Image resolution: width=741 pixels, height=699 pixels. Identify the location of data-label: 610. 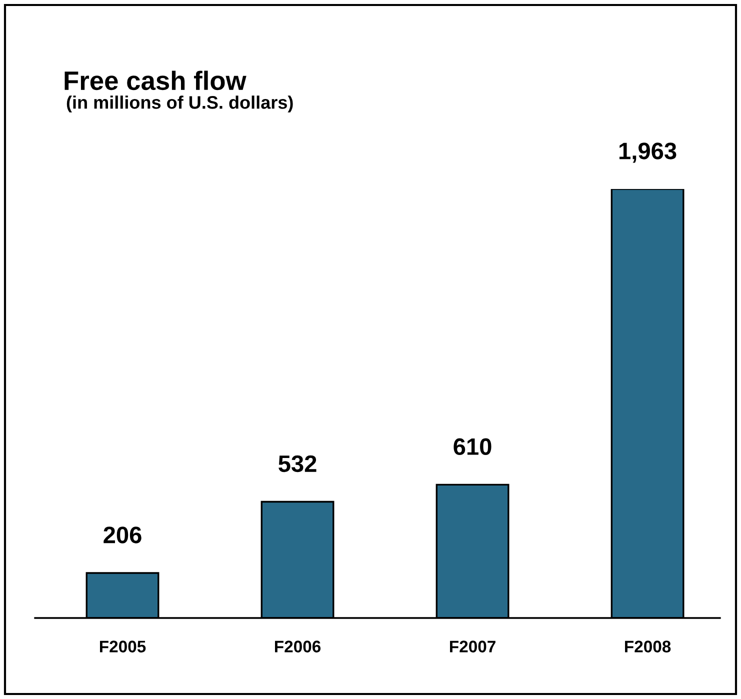
(473, 447).